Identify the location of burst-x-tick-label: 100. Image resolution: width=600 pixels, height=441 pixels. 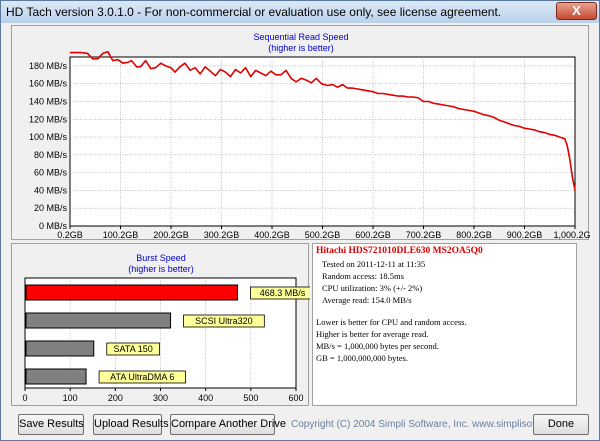
(70, 398).